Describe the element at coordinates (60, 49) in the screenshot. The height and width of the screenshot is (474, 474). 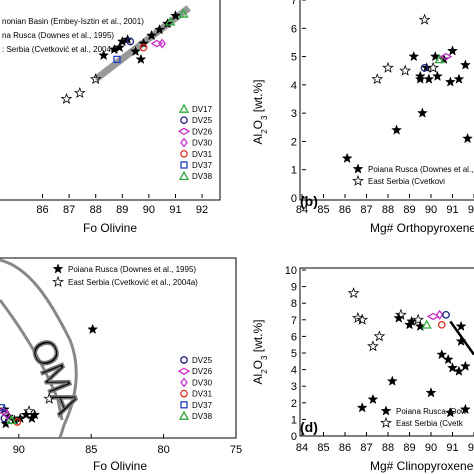
I see `legend-reference-label: : Serbia (Cvetković et al., 2004a)` at that location.